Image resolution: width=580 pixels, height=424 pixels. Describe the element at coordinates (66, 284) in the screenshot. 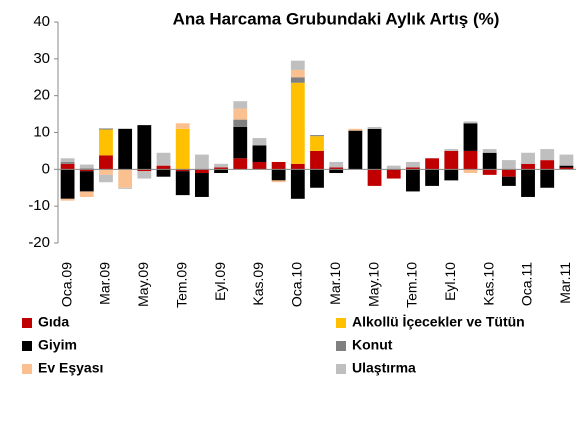

I see `x-tick-label: Oca.09` at that location.